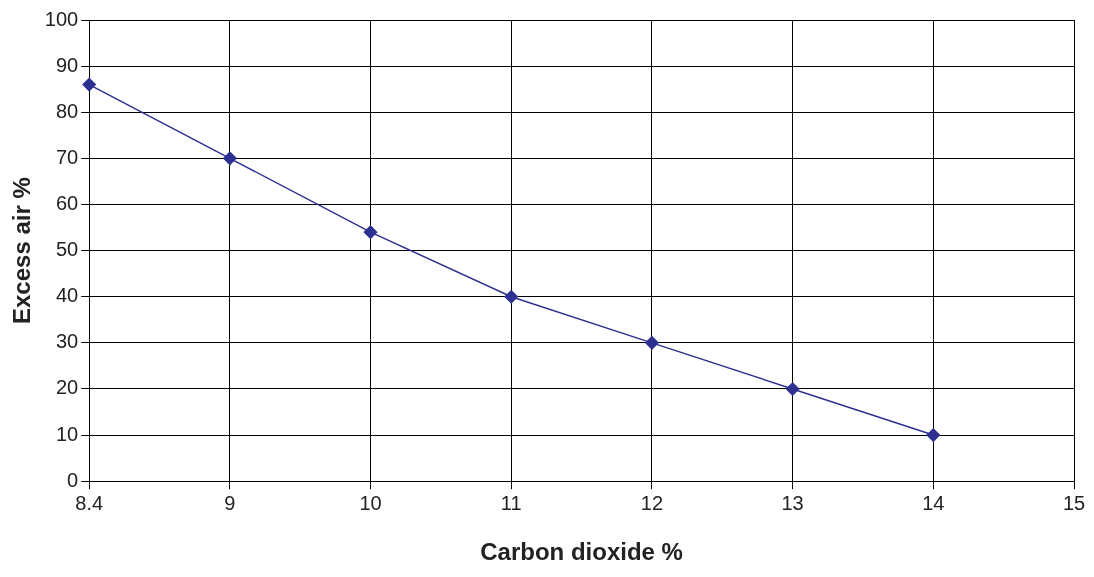 This screenshot has width=1094, height=577. I want to click on y-tick-label: 0, so click(73, 479).